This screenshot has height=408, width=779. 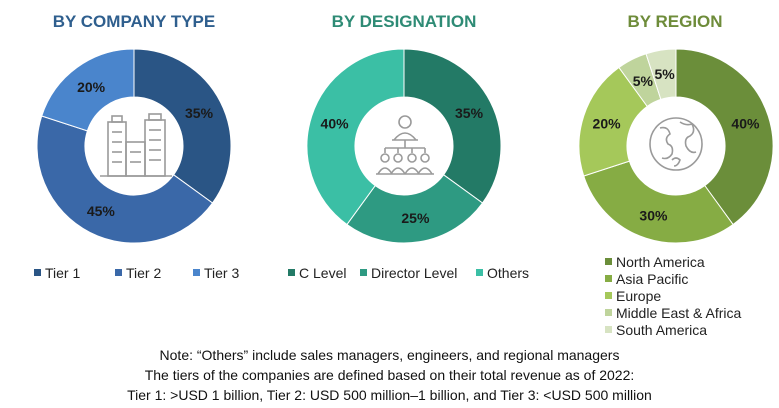 I want to click on slice-south-america, so click(x=661, y=74).